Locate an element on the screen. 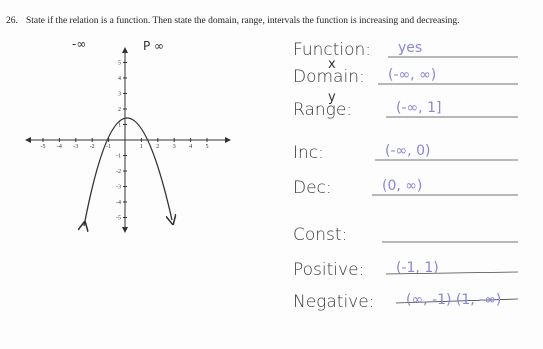 The height and width of the screenshot is (349, 543). x-tick-label: -4 is located at coordinates (59, 147).